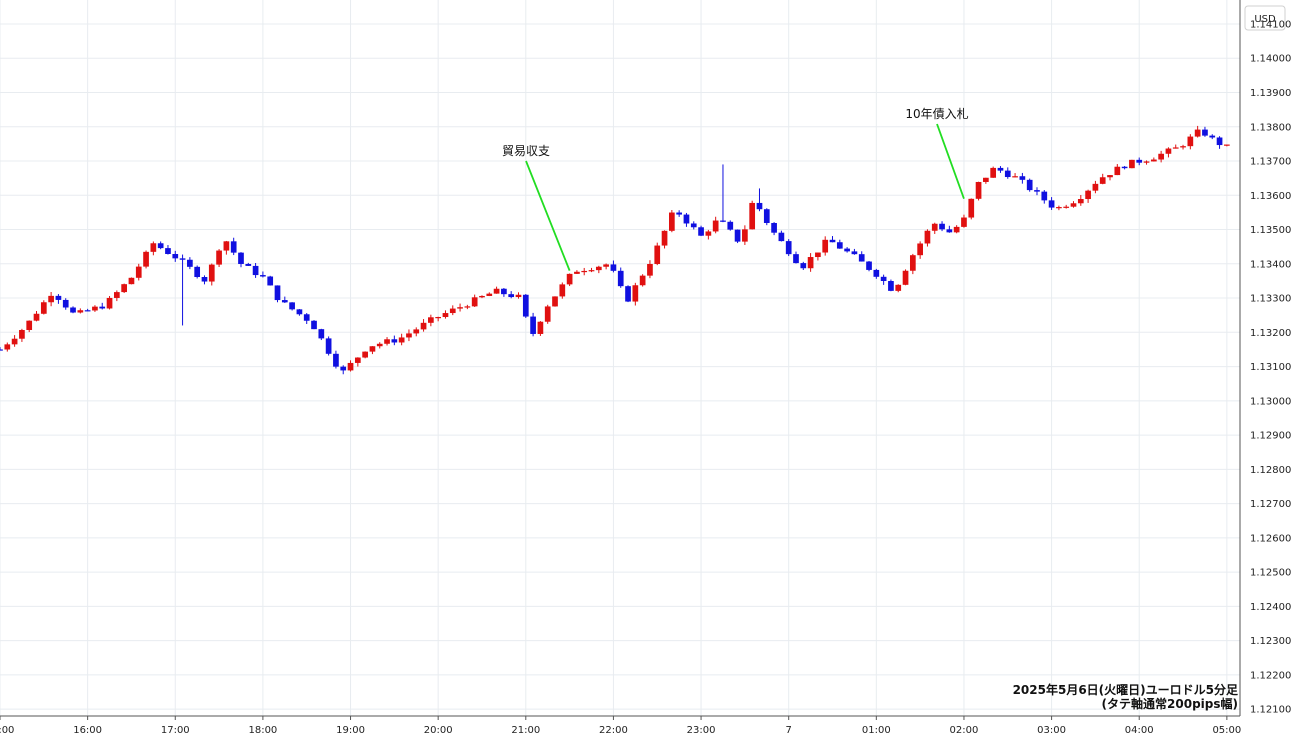  What do you see at coordinates (1139, 730) in the screenshot?
I see `x-tick-label: 04:00` at bounding box center [1139, 730].